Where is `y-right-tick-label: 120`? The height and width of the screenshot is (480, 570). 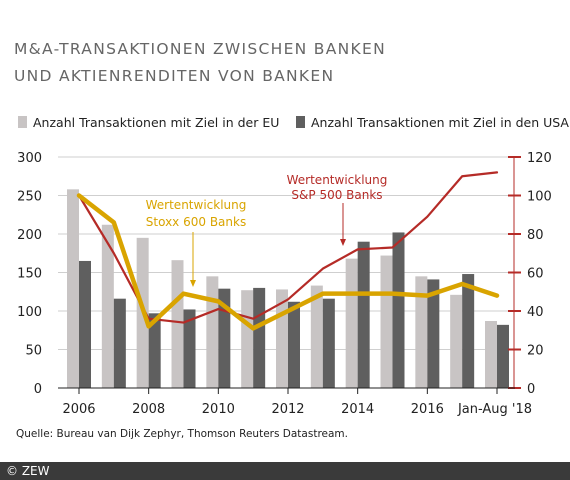
y-right-tick-label: 120 is located at coordinates (539, 158).